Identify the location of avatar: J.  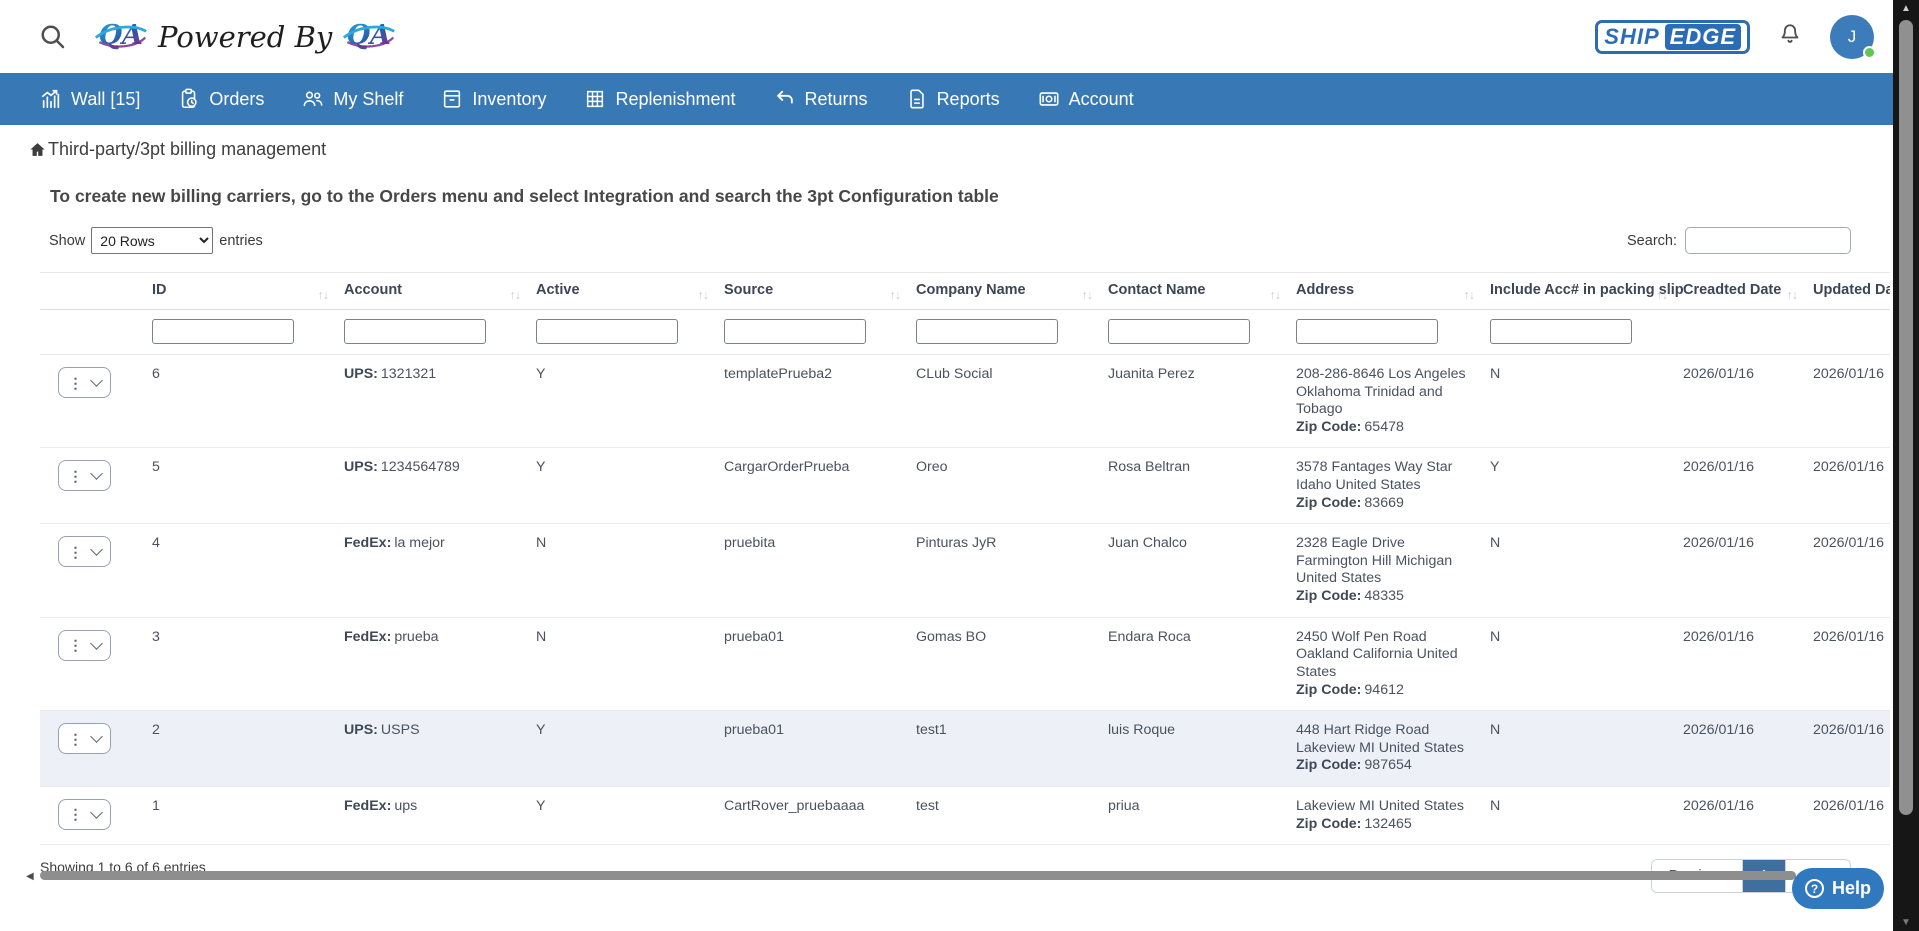
(1853, 36).